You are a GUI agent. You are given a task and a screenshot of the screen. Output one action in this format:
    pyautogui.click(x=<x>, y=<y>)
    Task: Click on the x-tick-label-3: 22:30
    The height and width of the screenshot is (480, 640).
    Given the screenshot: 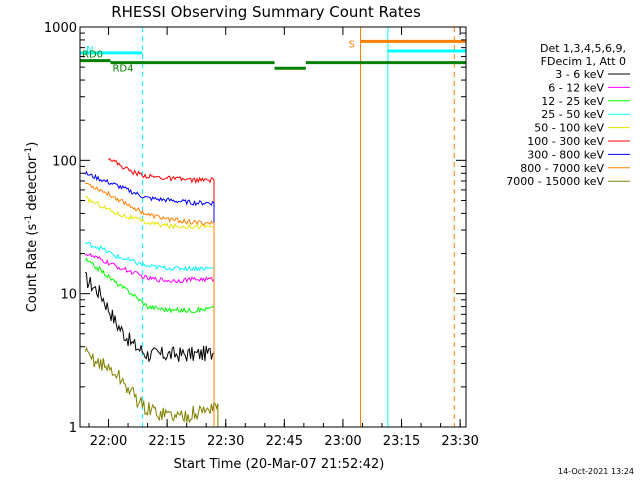 What is the action you would take?
    pyautogui.click(x=225, y=441)
    